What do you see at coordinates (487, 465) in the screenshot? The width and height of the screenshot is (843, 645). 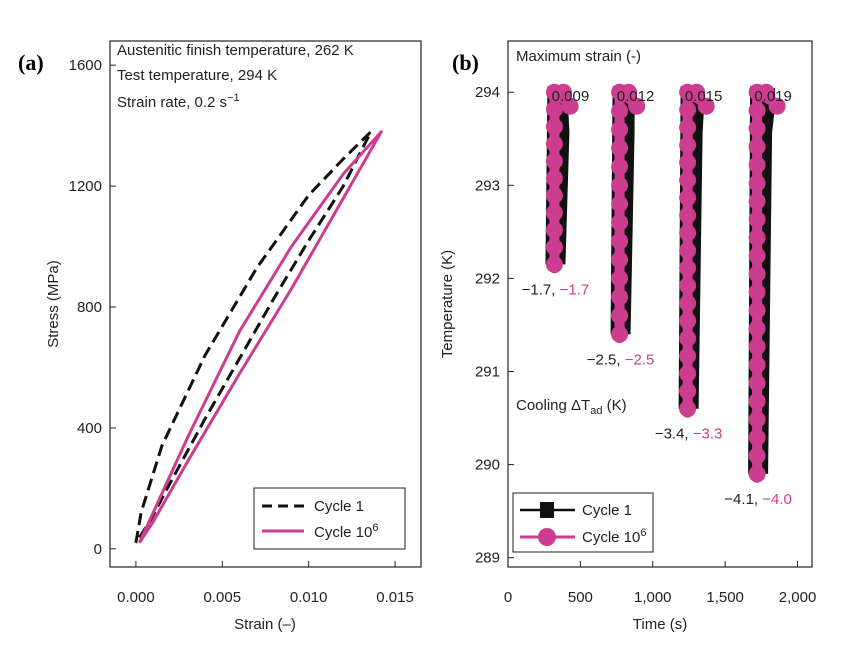 I see `panel-b-ytick-label: 290` at bounding box center [487, 465].